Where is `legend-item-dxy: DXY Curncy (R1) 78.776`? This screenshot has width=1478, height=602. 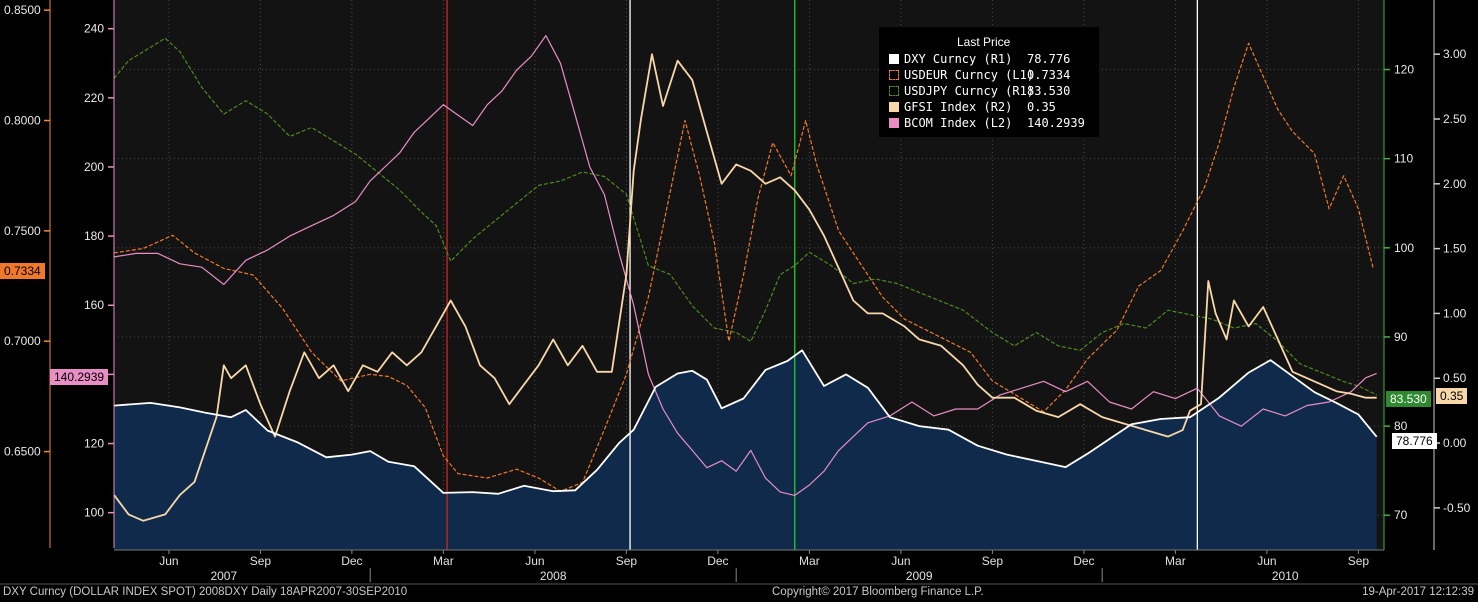
legend-item-dxy: DXY Curncy (R1) 78.776 is located at coordinates (979, 59).